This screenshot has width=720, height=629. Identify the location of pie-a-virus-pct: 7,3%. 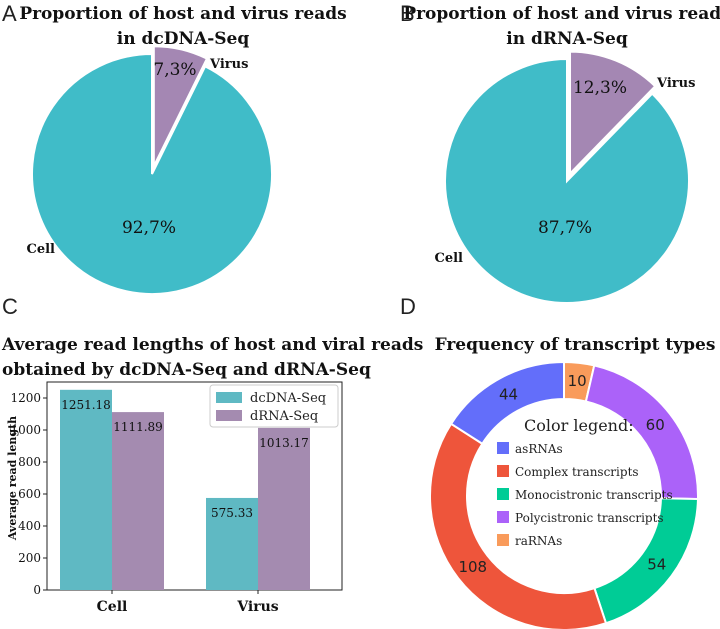
(174, 70).